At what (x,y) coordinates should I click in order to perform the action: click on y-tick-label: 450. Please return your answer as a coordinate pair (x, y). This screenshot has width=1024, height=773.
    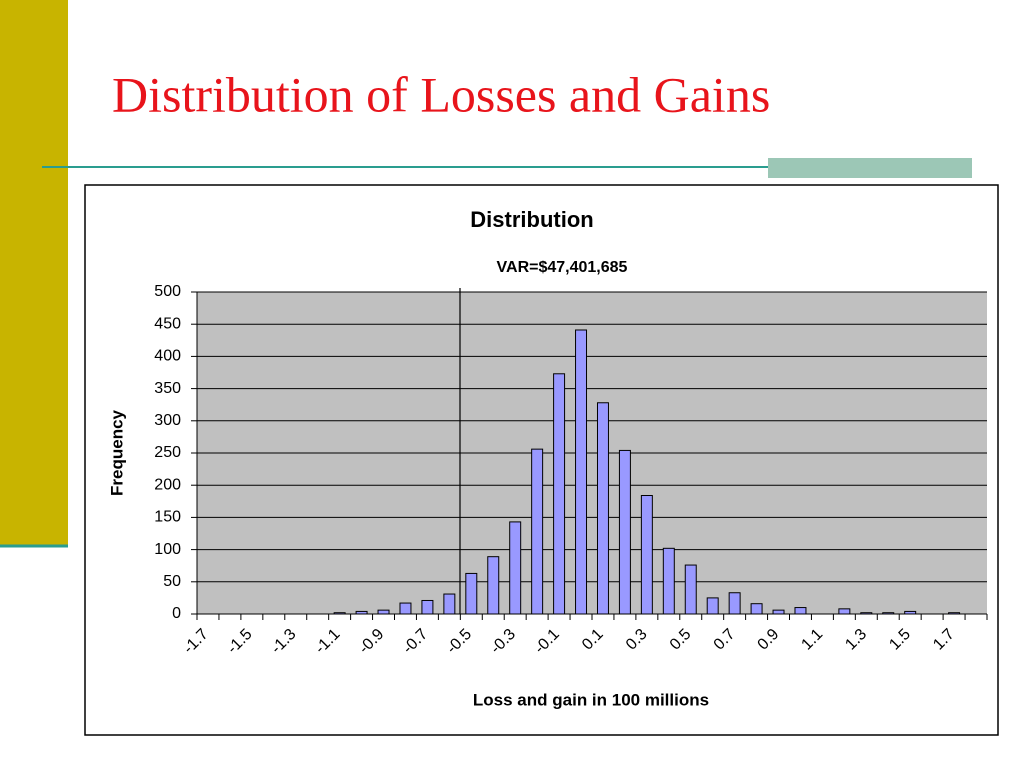
    Looking at the image, I should click on (167, 323).